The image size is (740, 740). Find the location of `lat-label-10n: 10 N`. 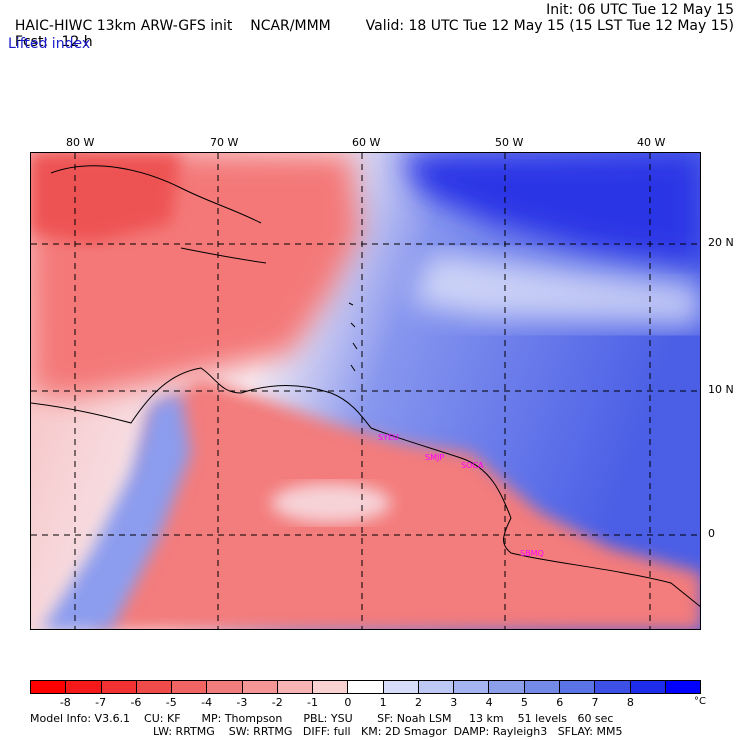

lat-label-10n: 10 N is located at coordinates (721, 389).